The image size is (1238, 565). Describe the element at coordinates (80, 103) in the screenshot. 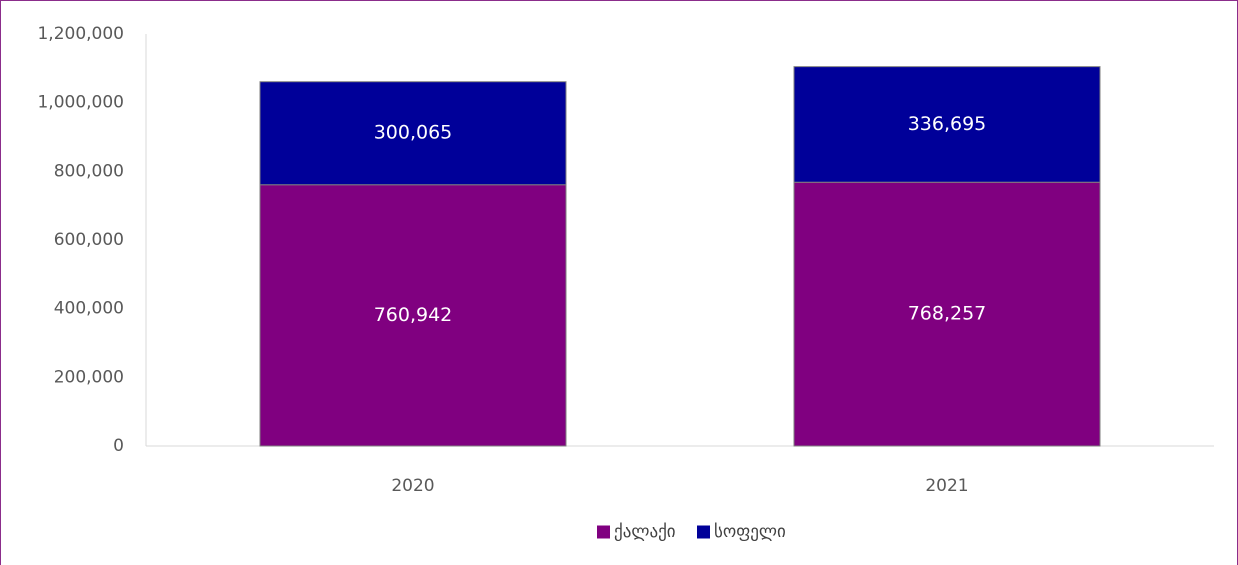

I see `y-tick-label: 1,000,000` at that location.